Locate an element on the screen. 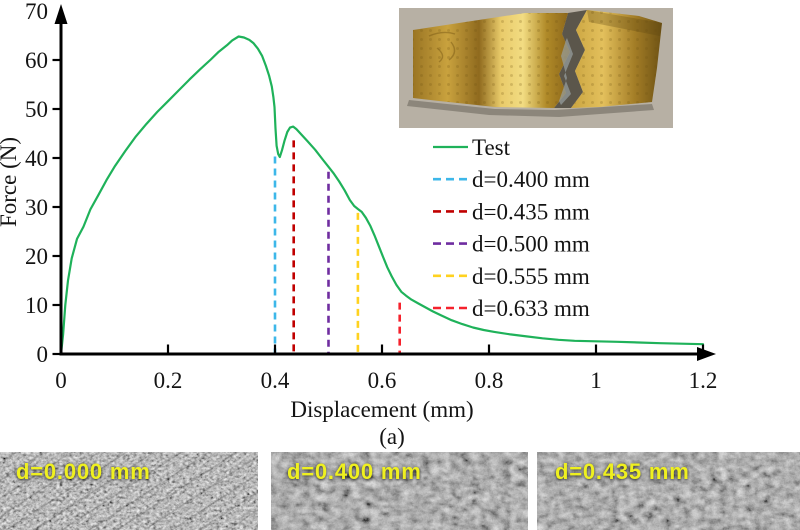  micrograph-panel-3: d=0.435 mm is located at coordinates (668, 491).